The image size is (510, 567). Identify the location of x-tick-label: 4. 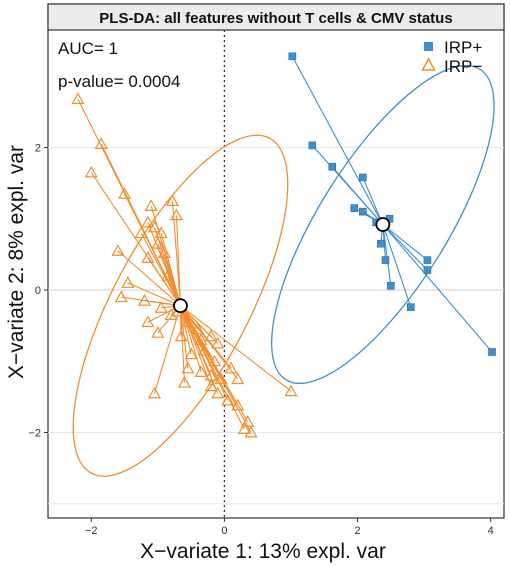
(491, 531).